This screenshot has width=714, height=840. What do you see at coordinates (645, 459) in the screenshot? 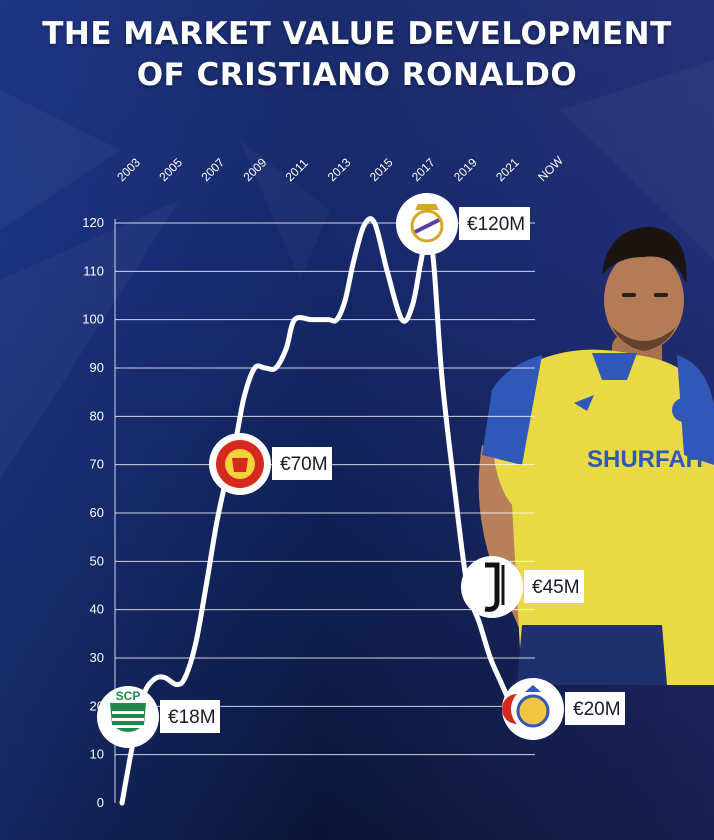
I see `jersey-sponsor: SHURFAH` at bounding box center [645, 459].